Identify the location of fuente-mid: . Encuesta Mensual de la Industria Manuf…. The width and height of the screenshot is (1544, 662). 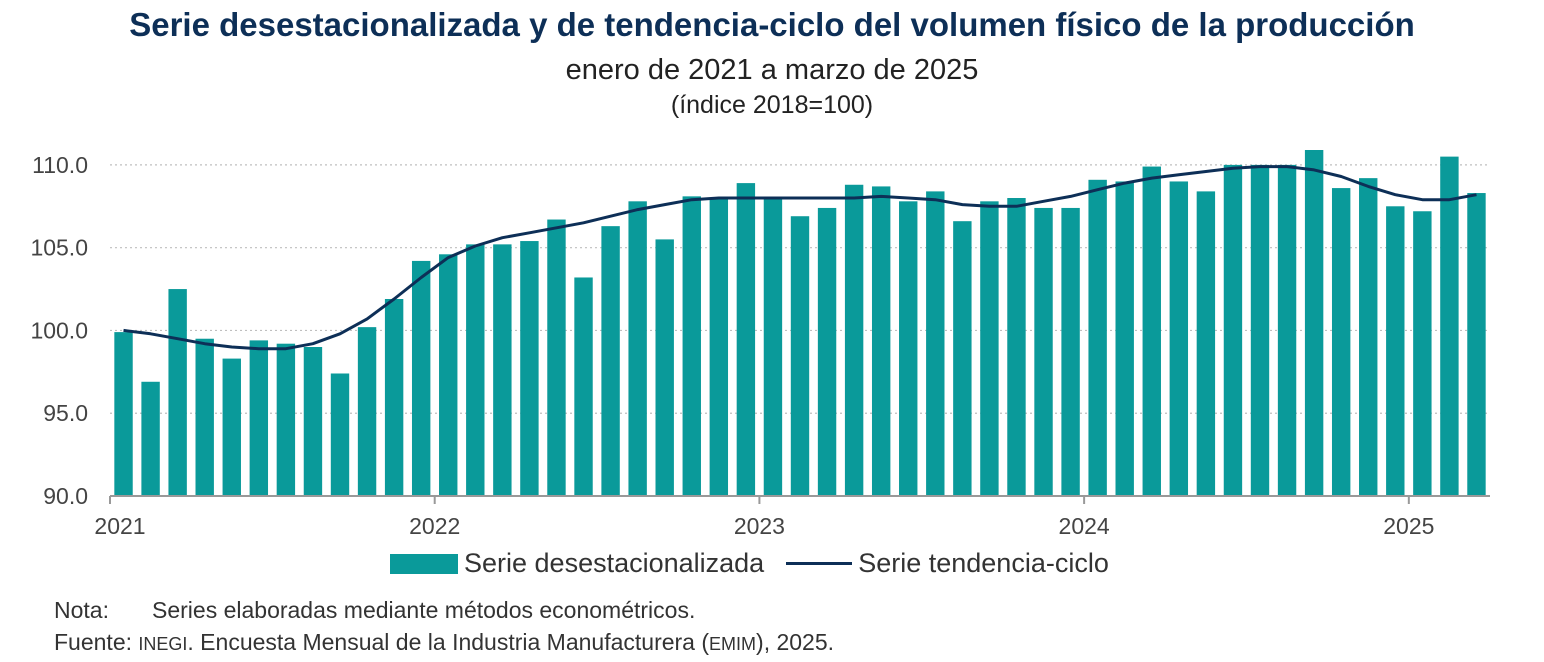
(448, 642).